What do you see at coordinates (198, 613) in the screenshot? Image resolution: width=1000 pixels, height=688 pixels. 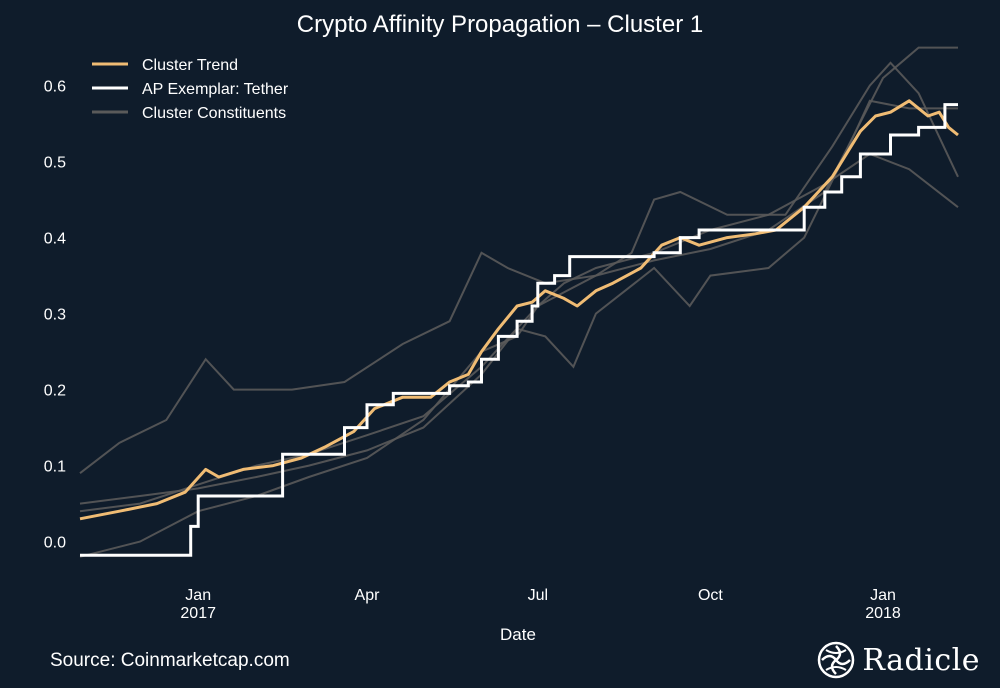 I see `x-tick-year-label: 2017` at bounding box center [198, 613].